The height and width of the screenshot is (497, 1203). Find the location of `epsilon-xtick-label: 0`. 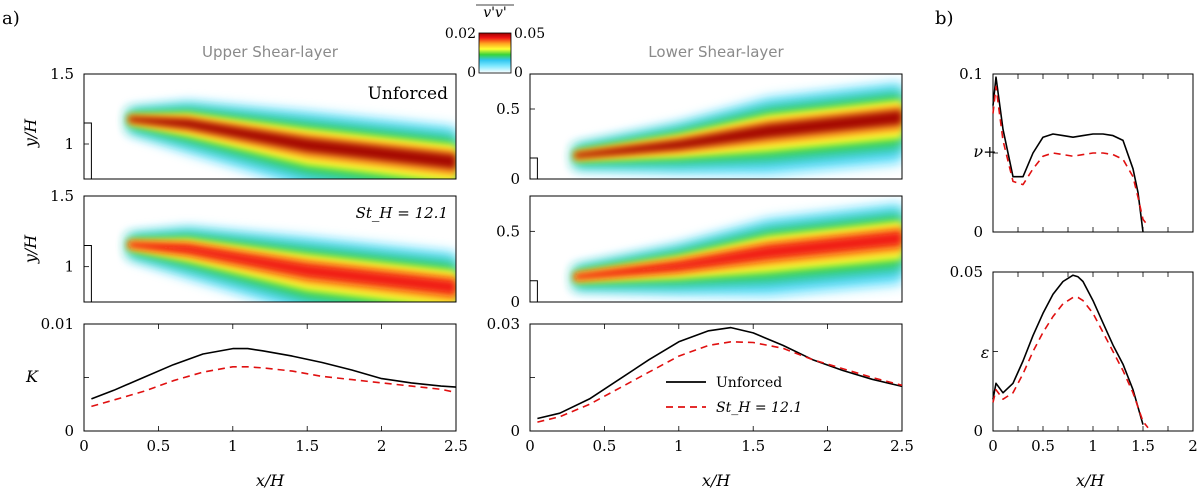

epsilon-xtick-label: 0 is located at coordinates (993, 446).